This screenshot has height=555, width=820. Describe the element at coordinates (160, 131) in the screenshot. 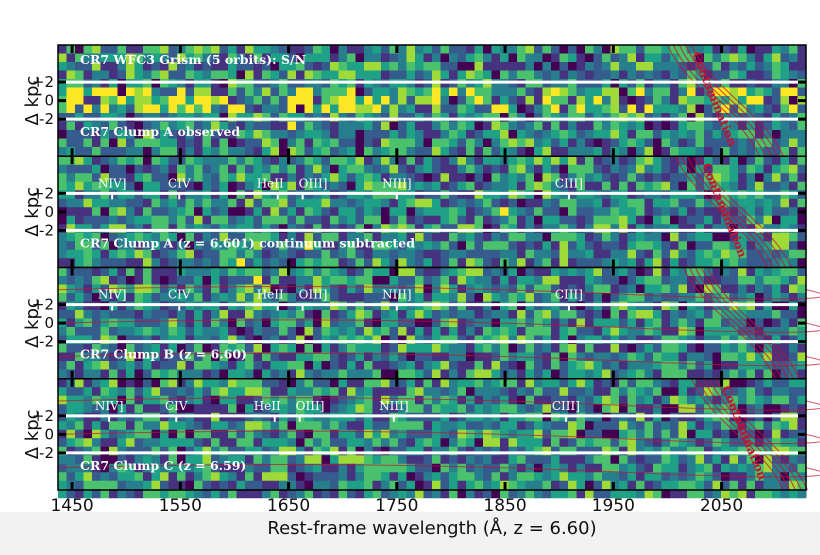

I see `panel-bottom-label: CR7 Clump A observed` at that location.